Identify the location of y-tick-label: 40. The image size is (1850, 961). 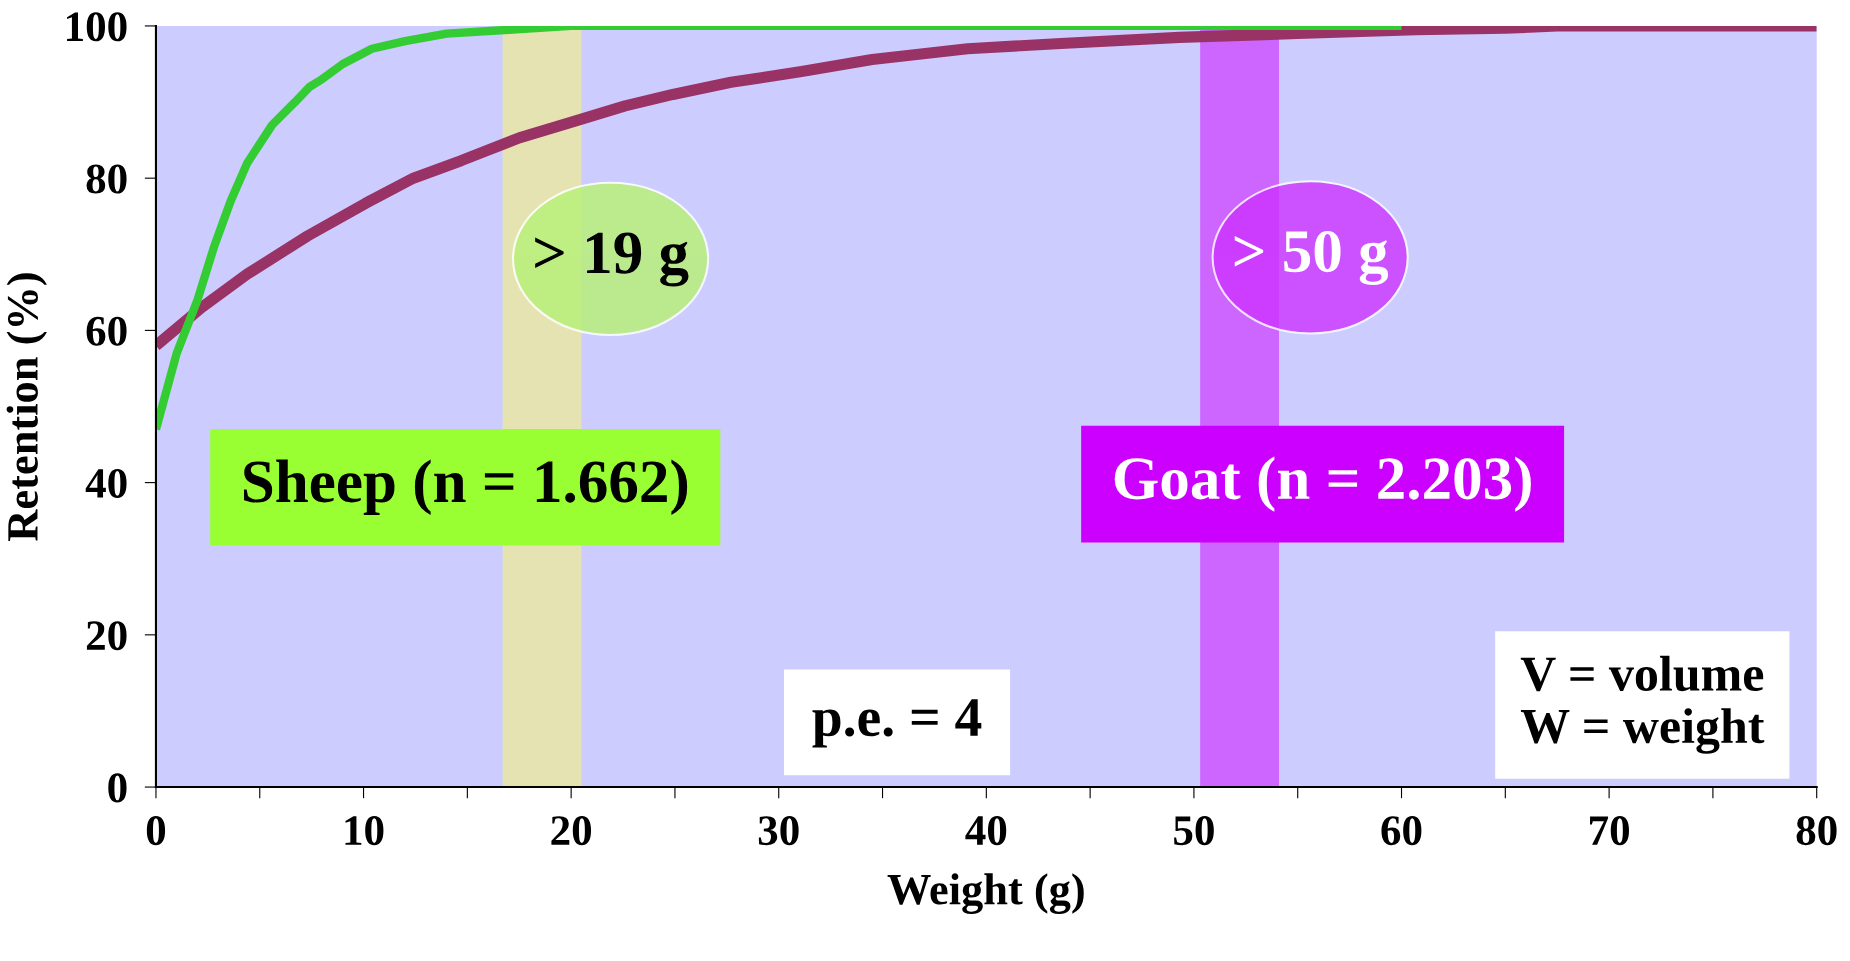
(106, 483).